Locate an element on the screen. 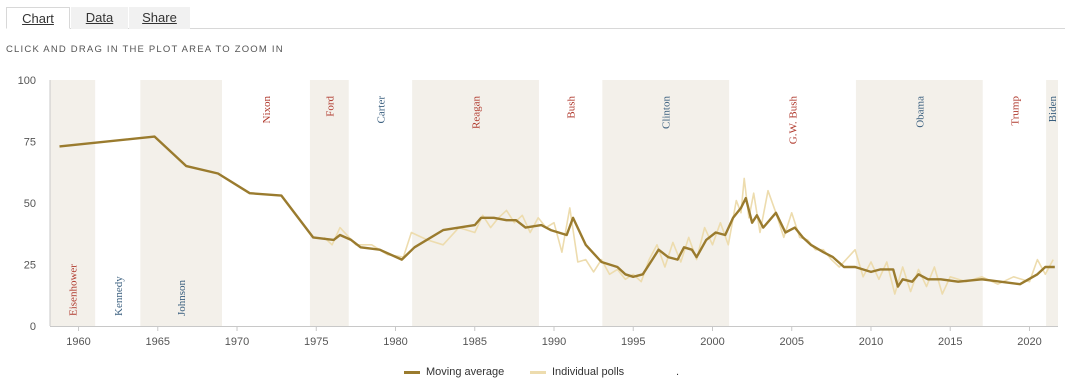 The height and width of the screenshot is (382, 1065). term-band-biden is located at coordinates (1052, 203).